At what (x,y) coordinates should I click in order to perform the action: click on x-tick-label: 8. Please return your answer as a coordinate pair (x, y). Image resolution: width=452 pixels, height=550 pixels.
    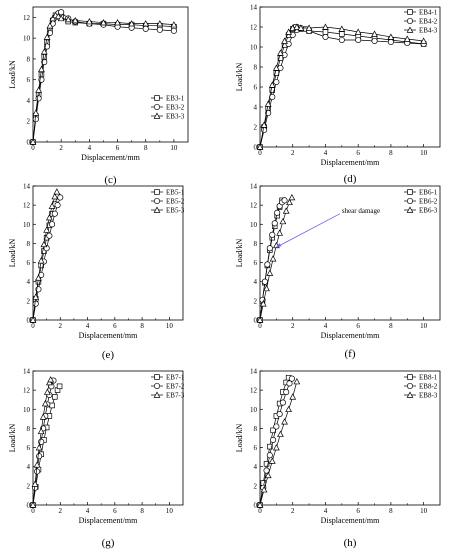
    Looking at the image, I should click on (391, 326).